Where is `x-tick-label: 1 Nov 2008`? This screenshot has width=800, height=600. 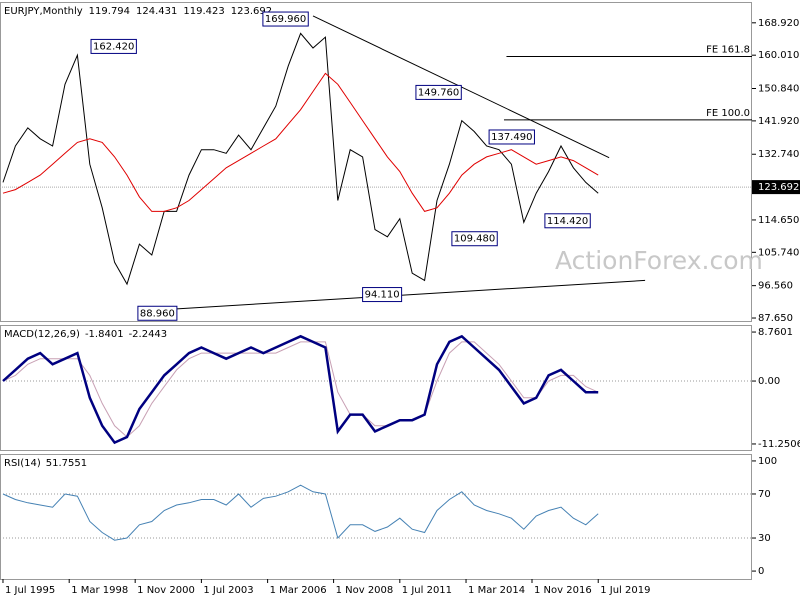
x-tick-label: 1 Nov 2008 is located at coordinates (365, 590).